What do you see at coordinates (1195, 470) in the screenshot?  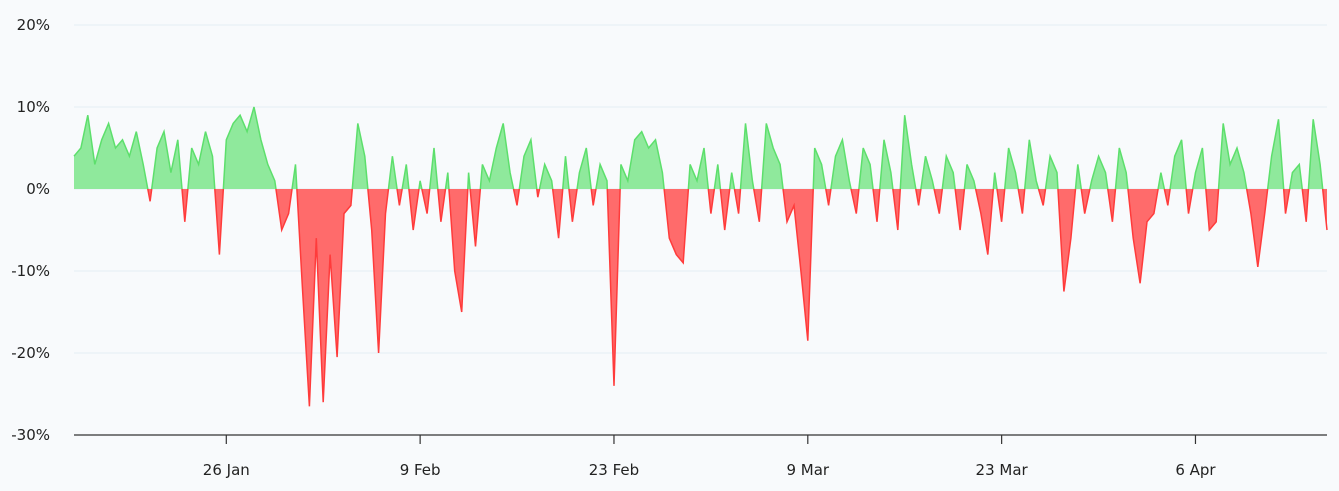 I see `x-tick-label: 6 Apr` at bounding box center [1195, 470].